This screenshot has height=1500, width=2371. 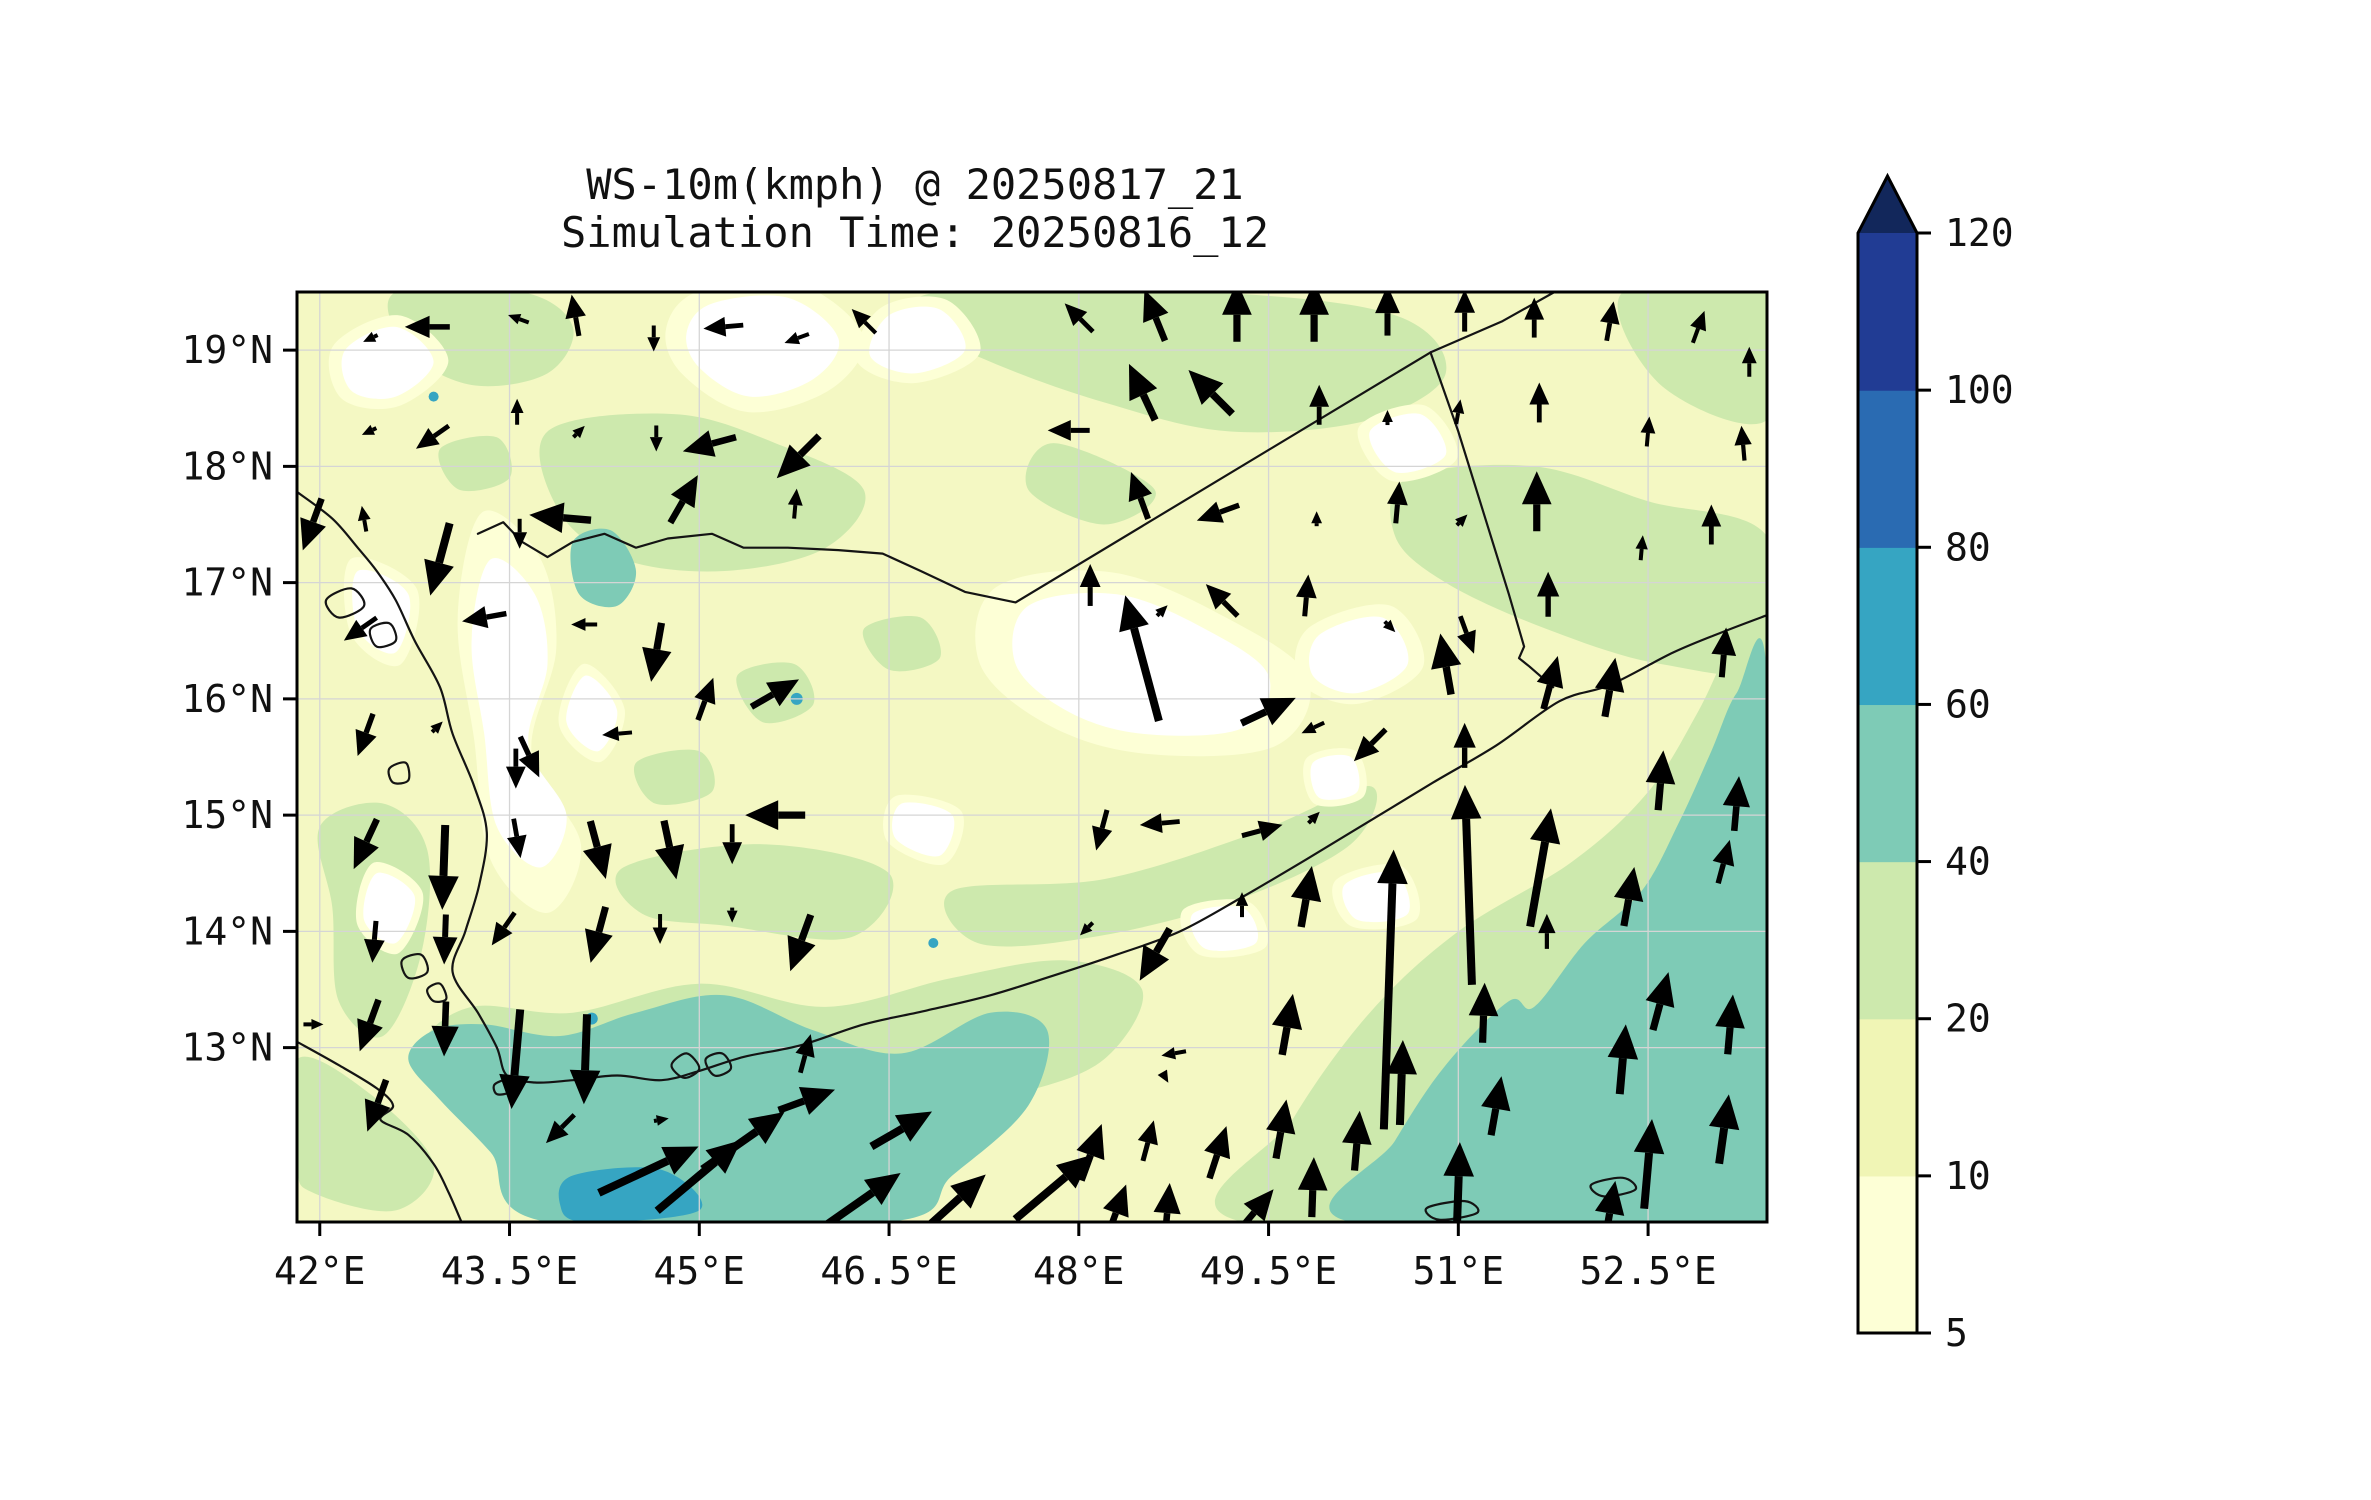 What do you see at coordinates (888, 1271) in the screenshot?
I see `x-tick-label: 46.5°E` at bounding box center [888, 1271].